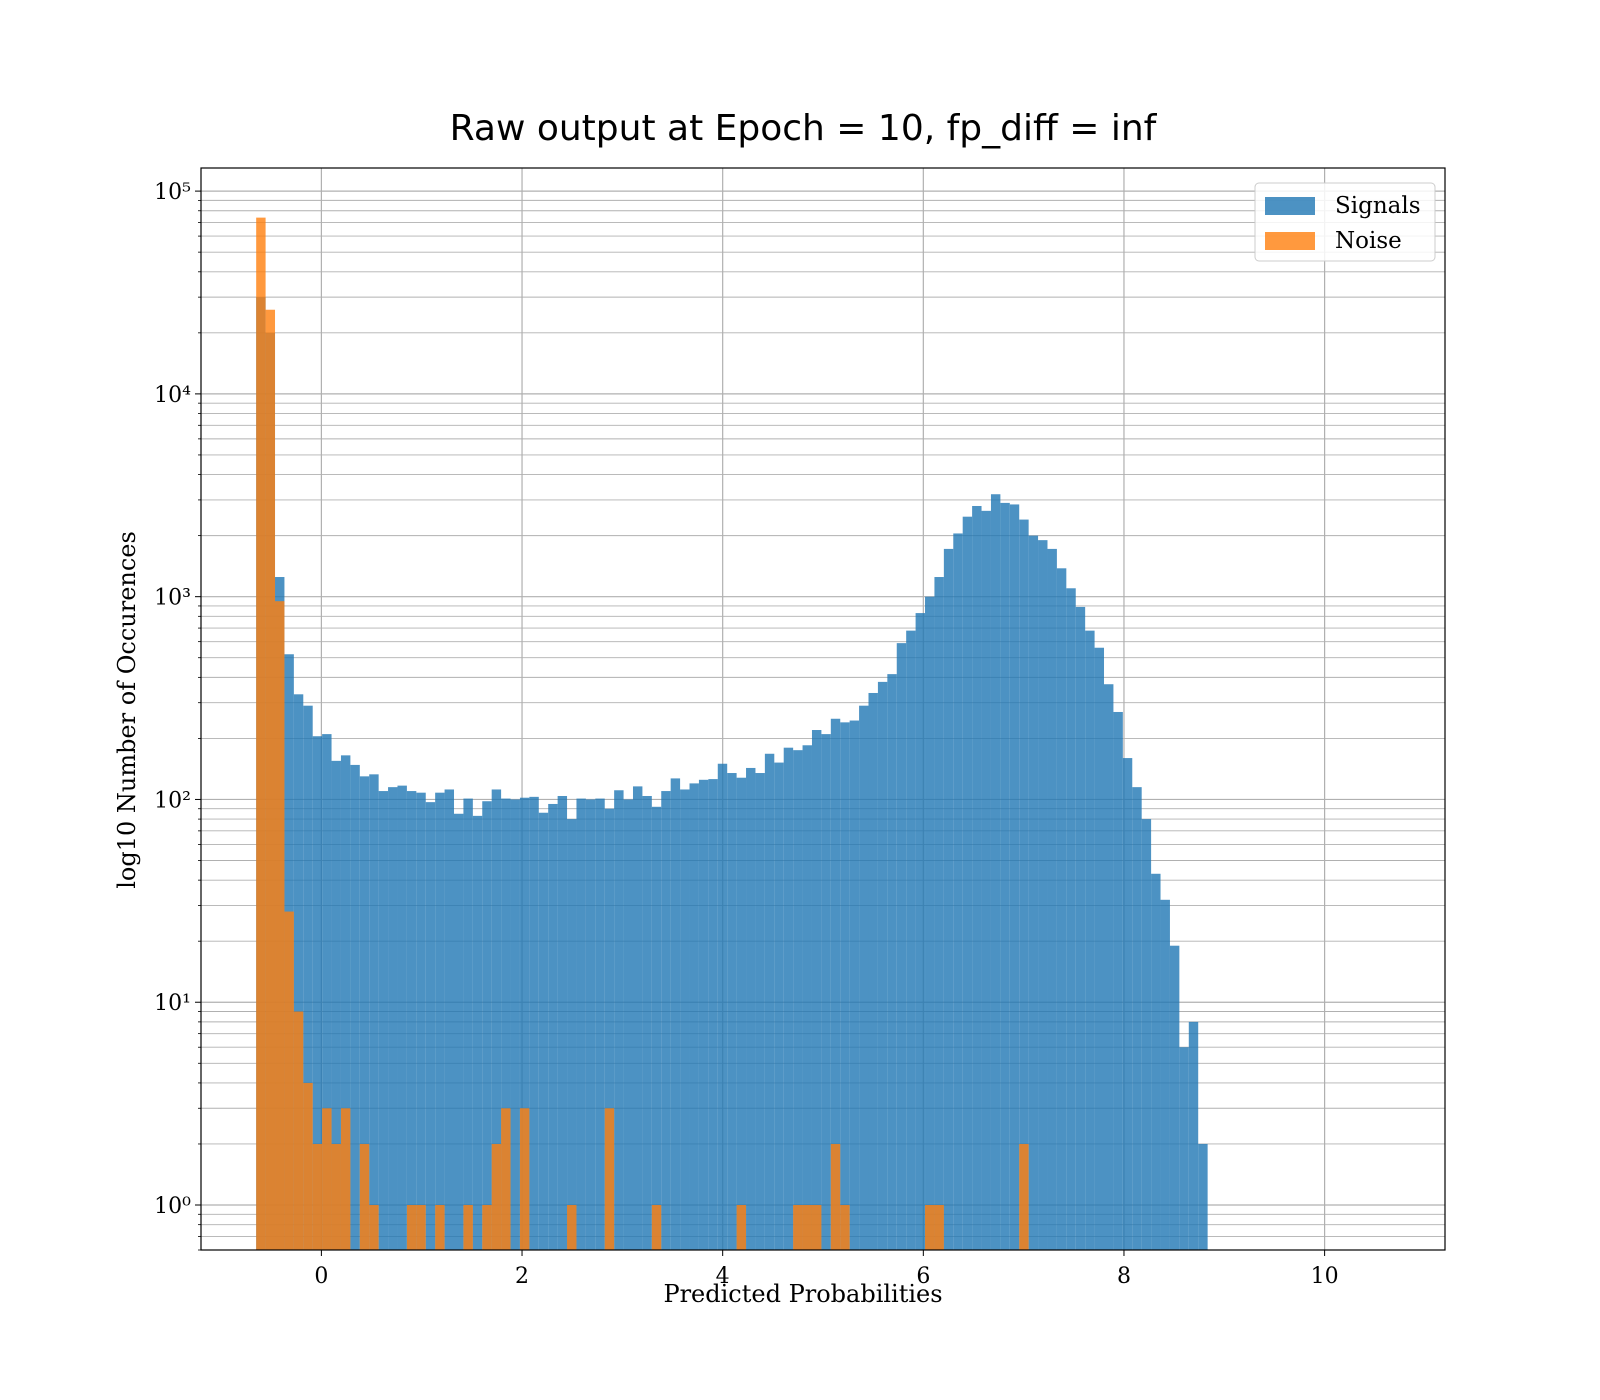 This screenshot has height=1400, width=1600. I want to click on x-tick-label: 6, so click(923, 1276).